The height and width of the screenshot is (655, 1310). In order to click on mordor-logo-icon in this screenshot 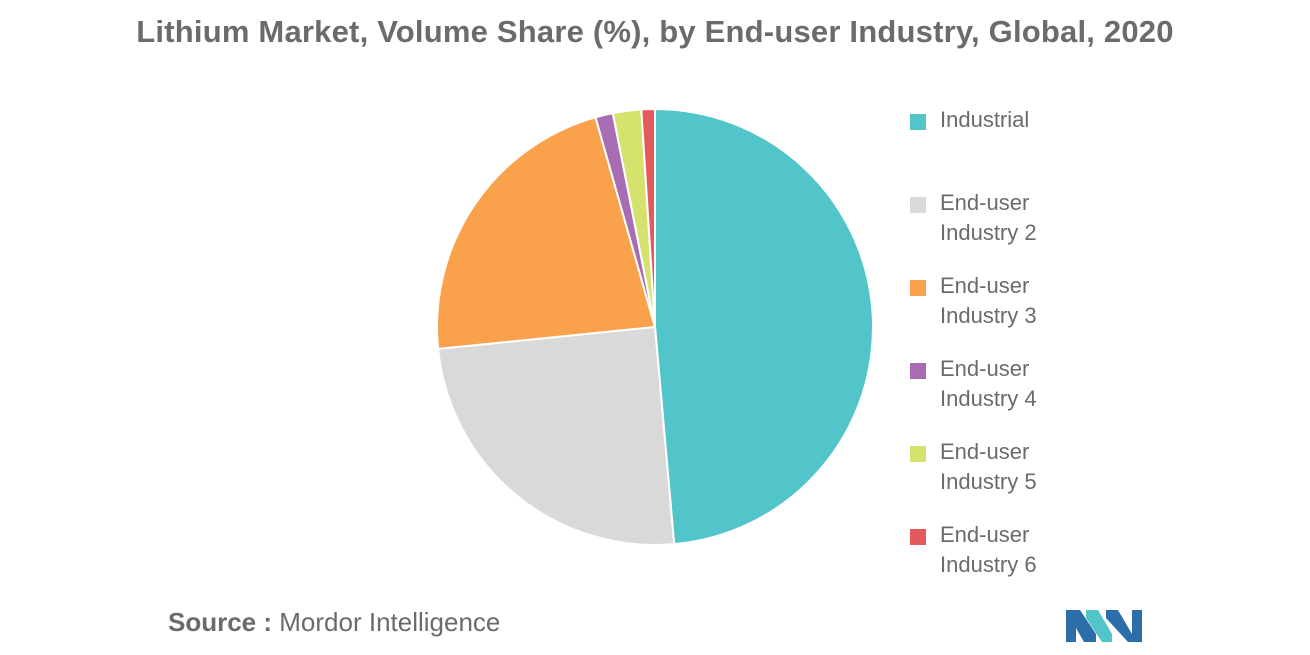, I will do `click(1104, 626)`.